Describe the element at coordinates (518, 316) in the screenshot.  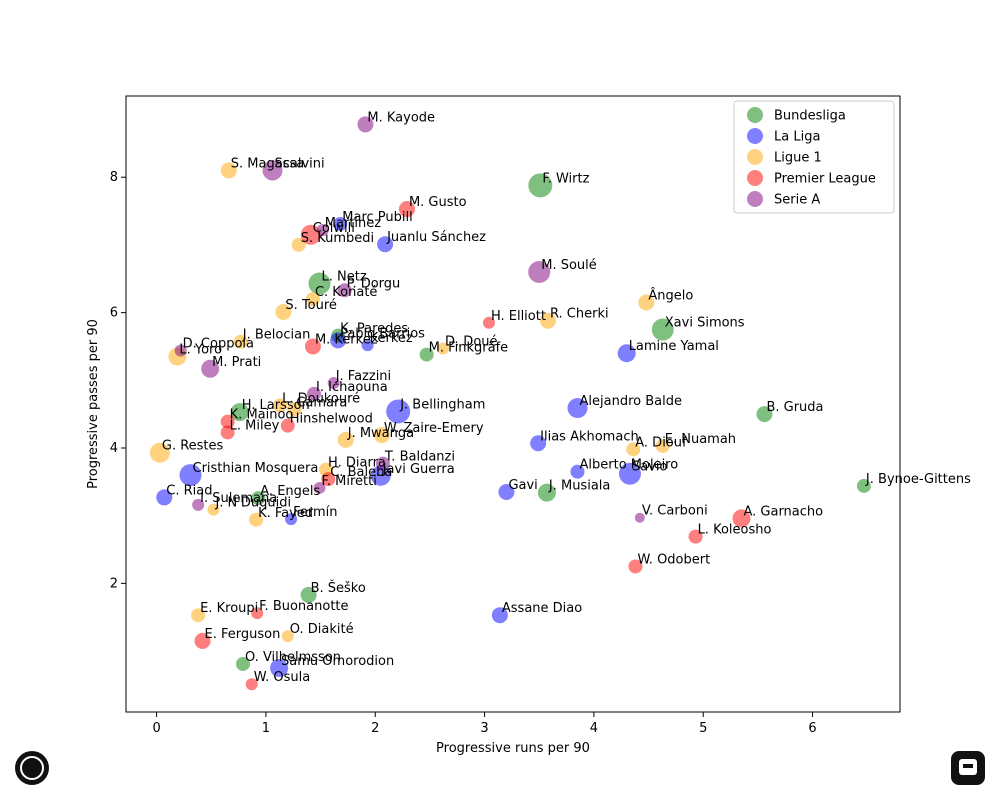
I see `data-point-label: H. Elliott` at that location.